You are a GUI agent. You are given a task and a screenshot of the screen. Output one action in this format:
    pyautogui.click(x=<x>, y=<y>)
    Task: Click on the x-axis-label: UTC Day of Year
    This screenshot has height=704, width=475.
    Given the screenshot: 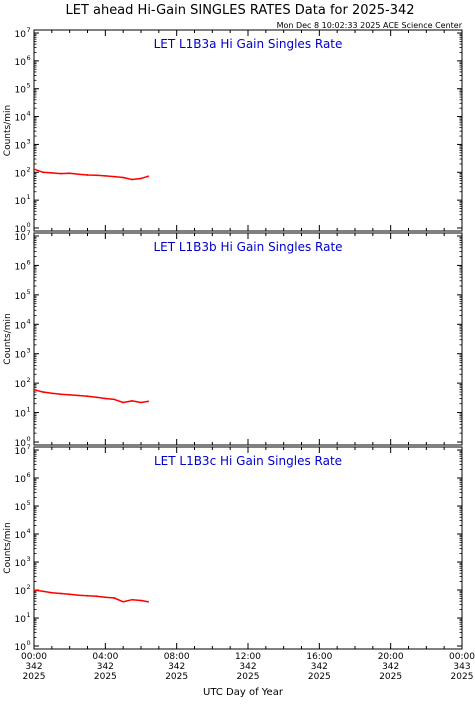 What is the action you would take?
    pyautogui.click(x=243, y=692)
    